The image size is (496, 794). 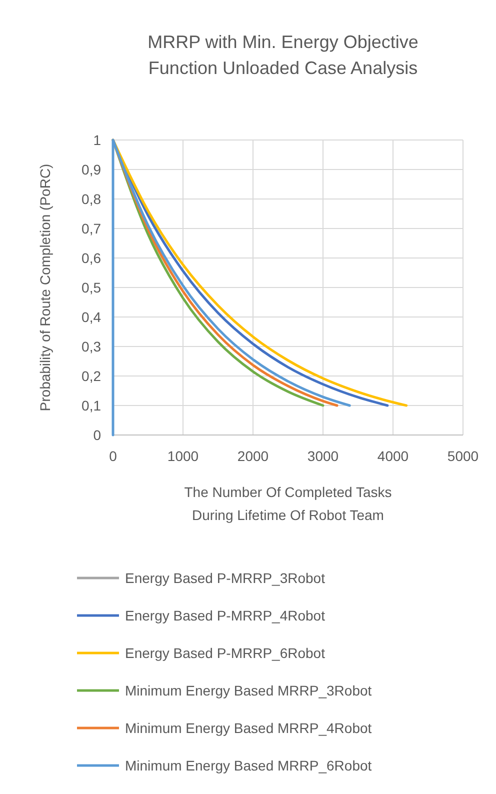 I want to click on legend-label: Energy Based P-MRRP_3Robot, so click(x=225, y=578).